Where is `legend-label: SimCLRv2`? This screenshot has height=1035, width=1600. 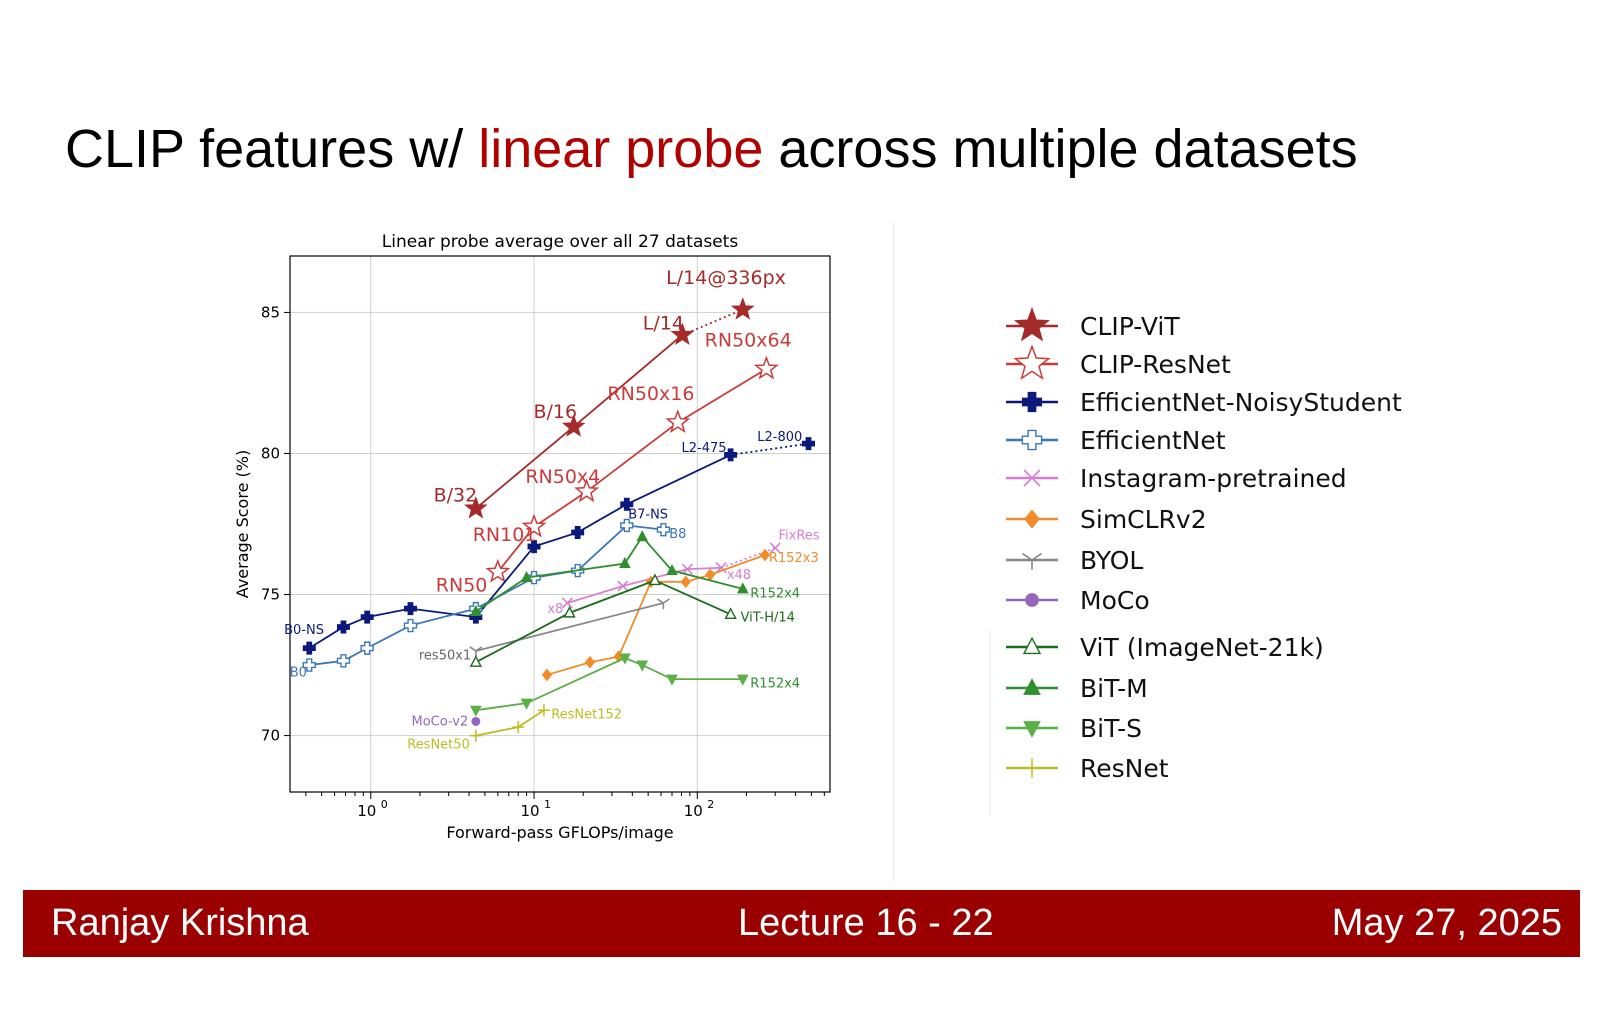 legend-label: SimCLRv2 is located at coordinates (1143, 519).